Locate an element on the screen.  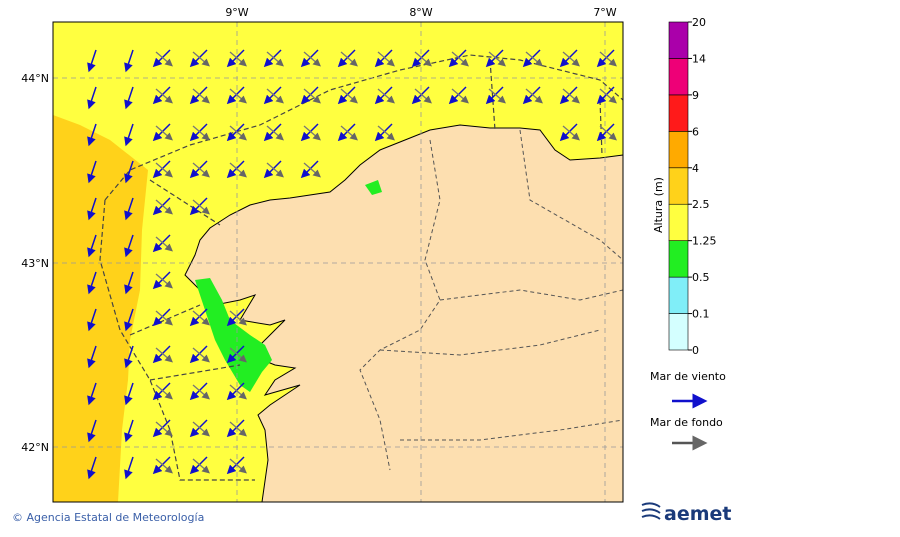
colorbar-label: 2.5 is located at coordinates (701, 204).